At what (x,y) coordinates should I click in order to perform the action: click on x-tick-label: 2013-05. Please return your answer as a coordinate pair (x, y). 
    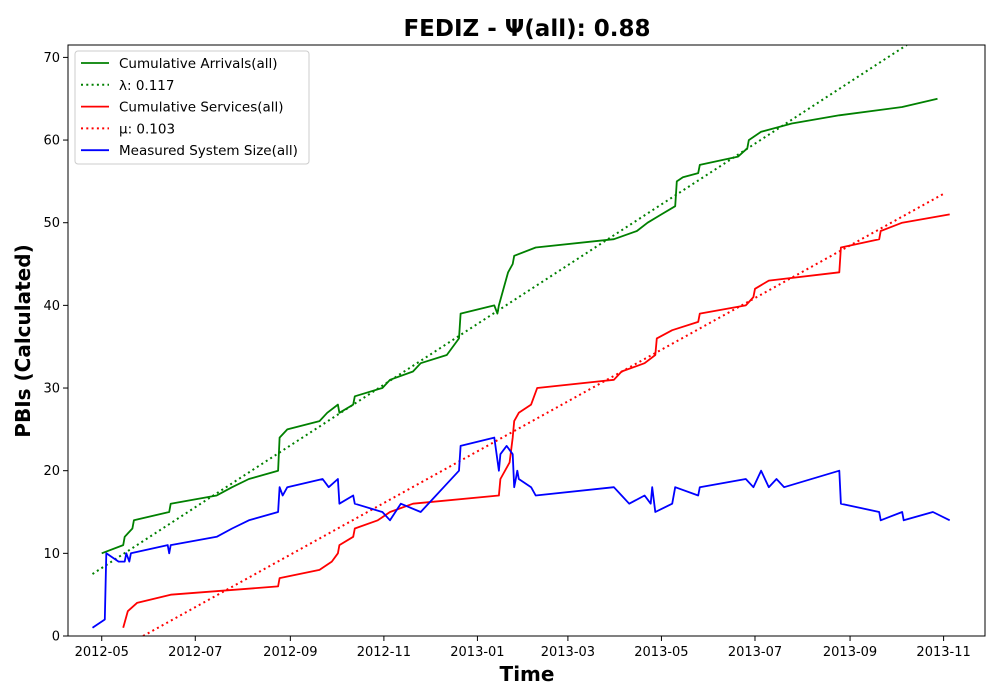
    Looking at the image, I should click on (661, 652).